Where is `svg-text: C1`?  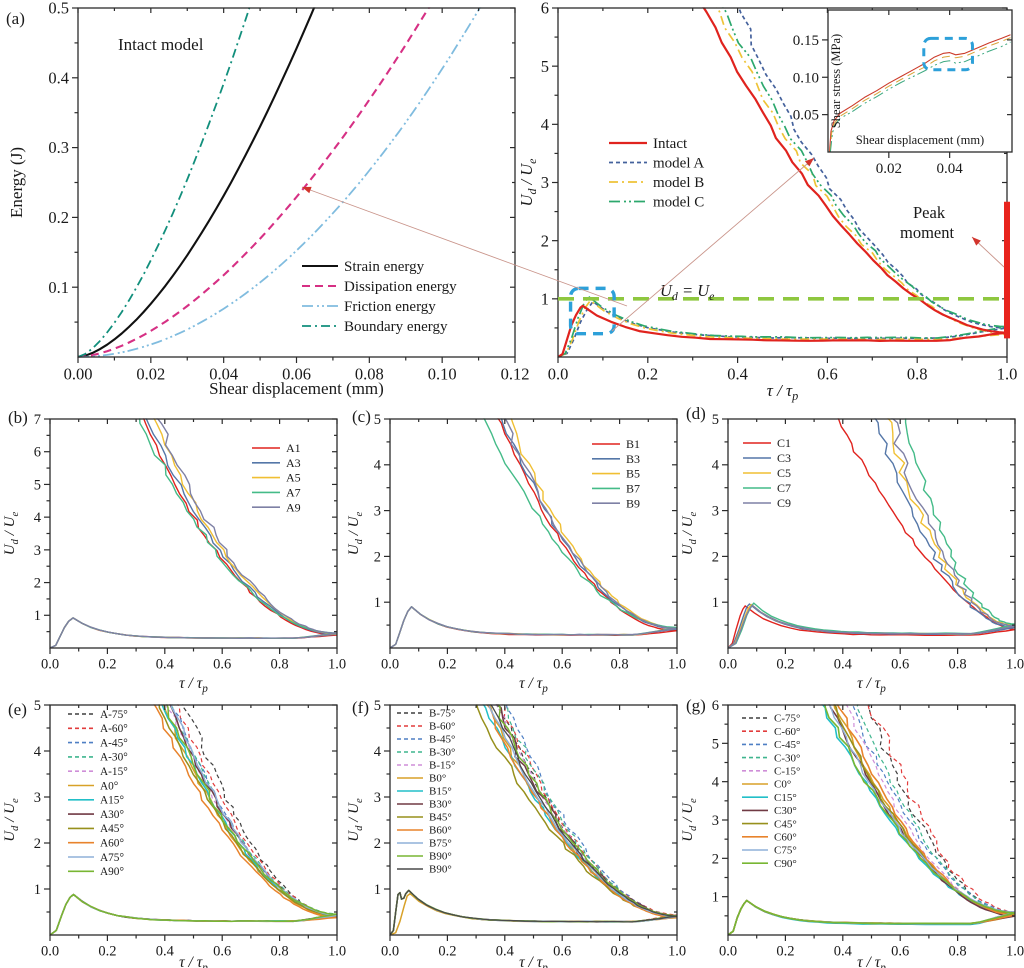 svg-text: C1 is located at coordinates (784, 443).